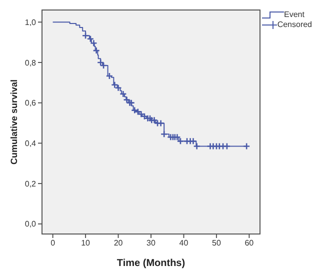  Describe the element at coordinates (30, 183) in the screenshot. I see `y-tick-label: 0,2` at that location.